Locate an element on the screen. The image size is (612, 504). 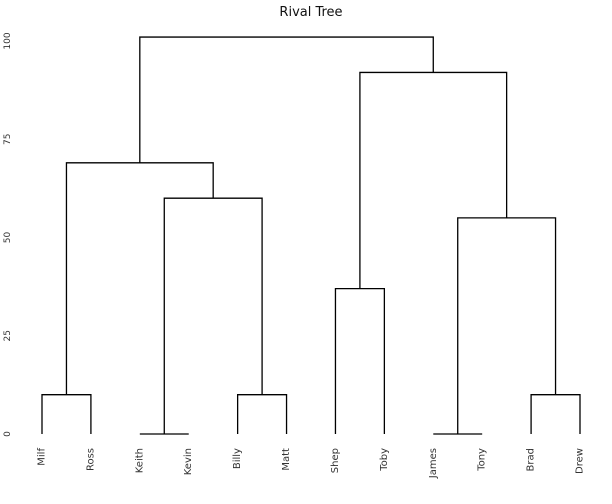
leaf-label-milf: Milf is located at coordinates (42, 457).